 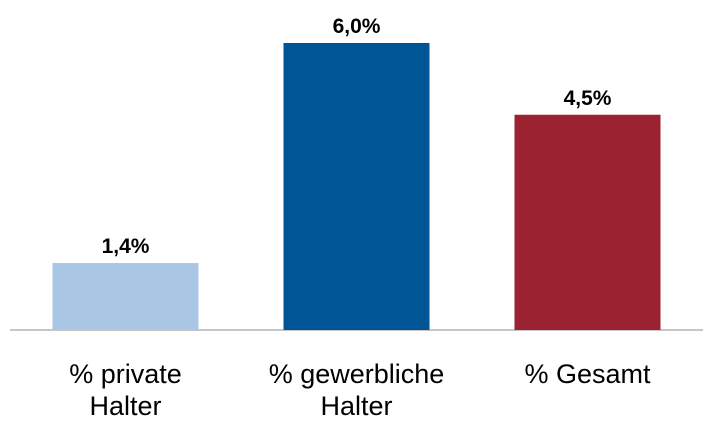 I want to click on value-label: 4,5%, so click(x=588, y=98).